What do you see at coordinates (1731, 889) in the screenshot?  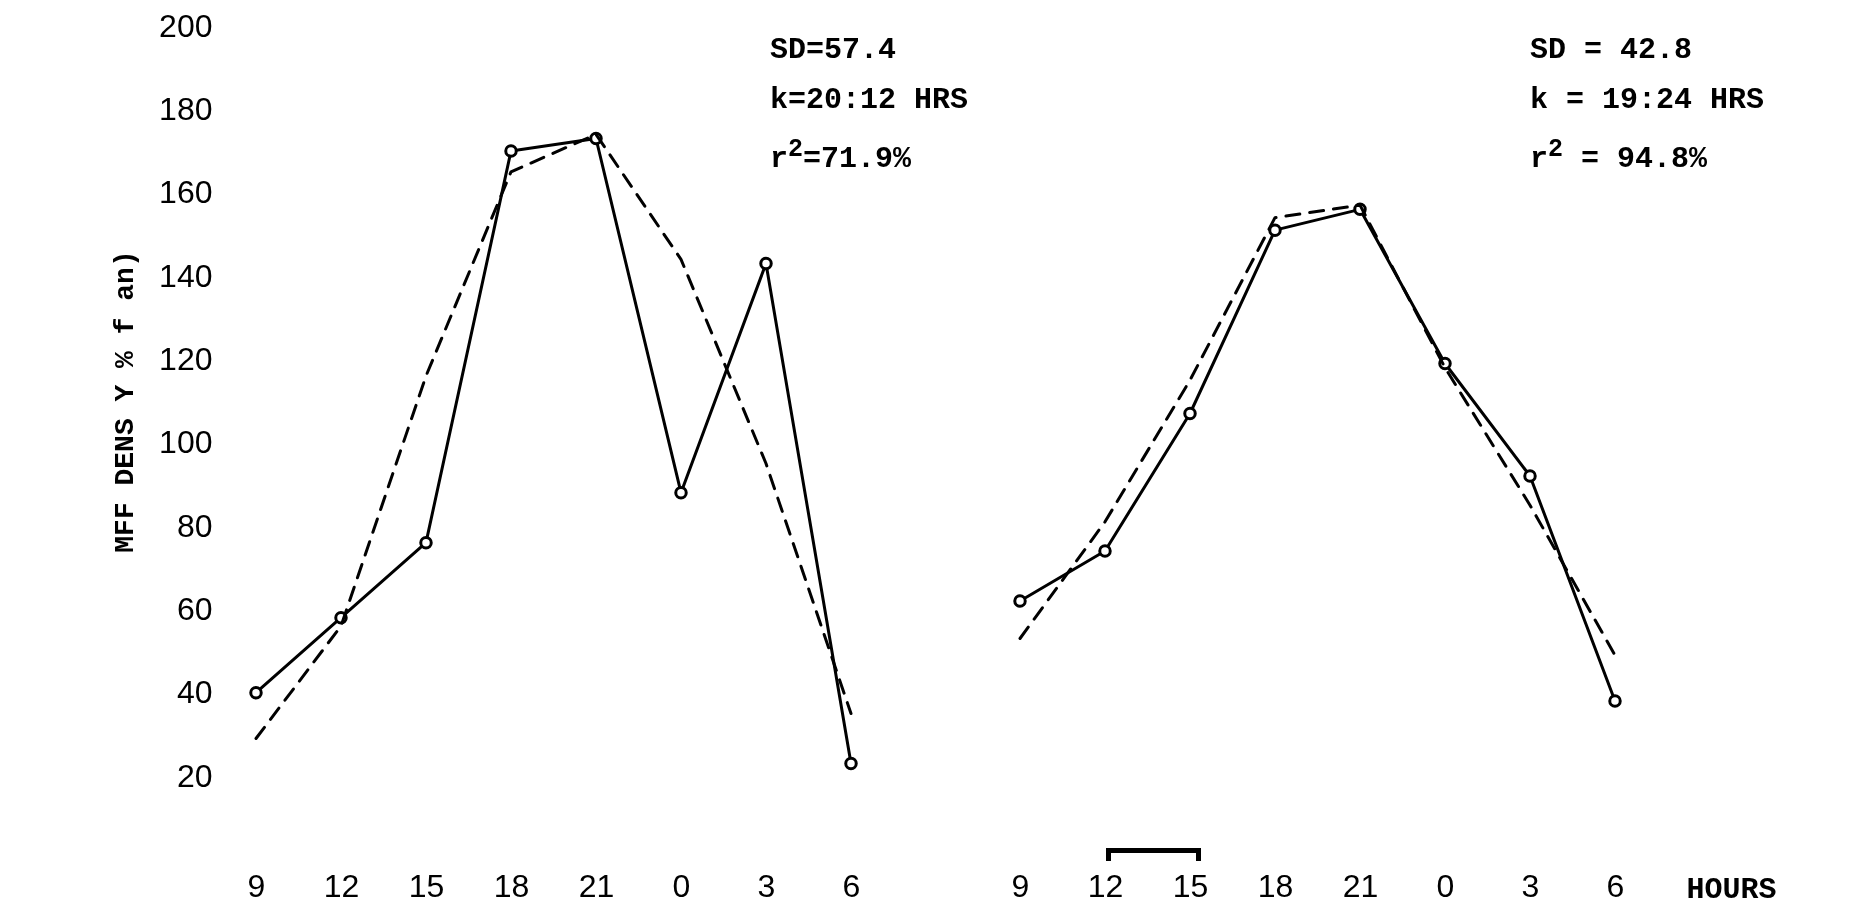 I see `x-axis-title: HOURS` at bounding box center [1731, 889].